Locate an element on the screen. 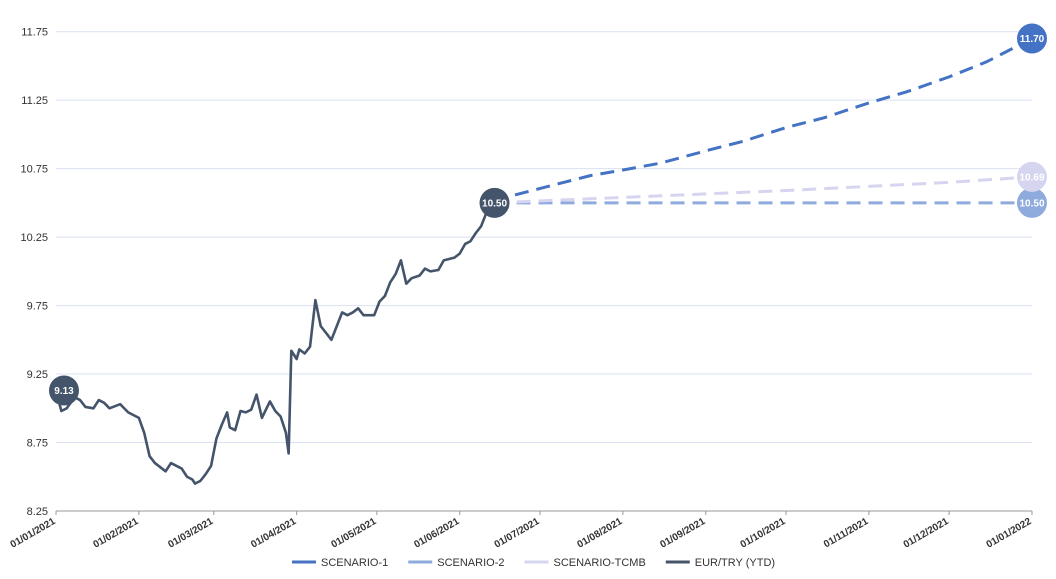  x-tick-label: 01/01/2021 is located at coordinates (33, 533).